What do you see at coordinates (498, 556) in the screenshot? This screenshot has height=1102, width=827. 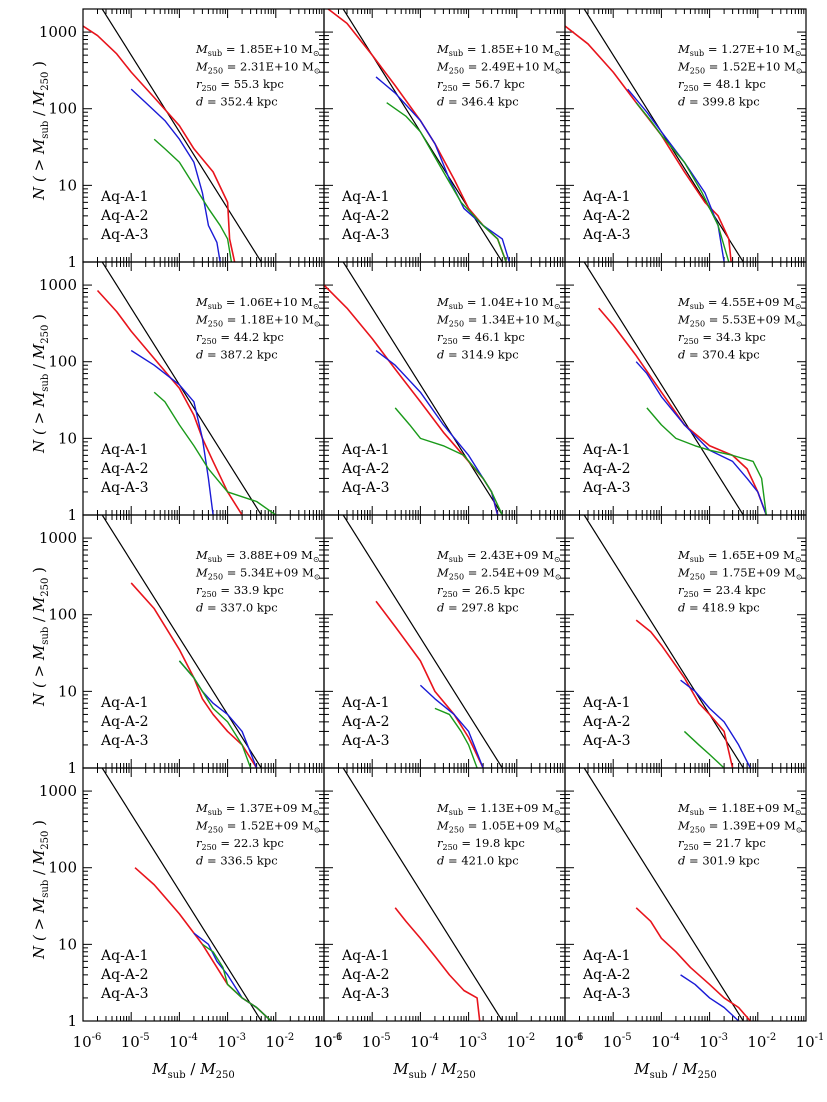 I see `annotation-msub: Msub = 2.43E+09 M⊙` at bounding box center [498, 556].